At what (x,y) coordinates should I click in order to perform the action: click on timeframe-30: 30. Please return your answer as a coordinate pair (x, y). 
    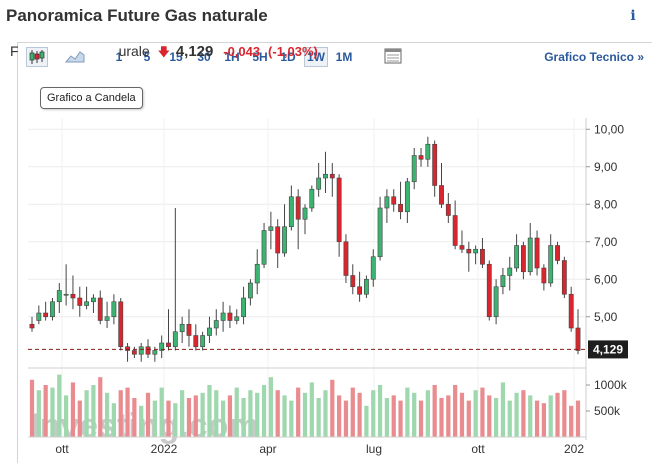
    Looking at the image, I should click on (204, 57).